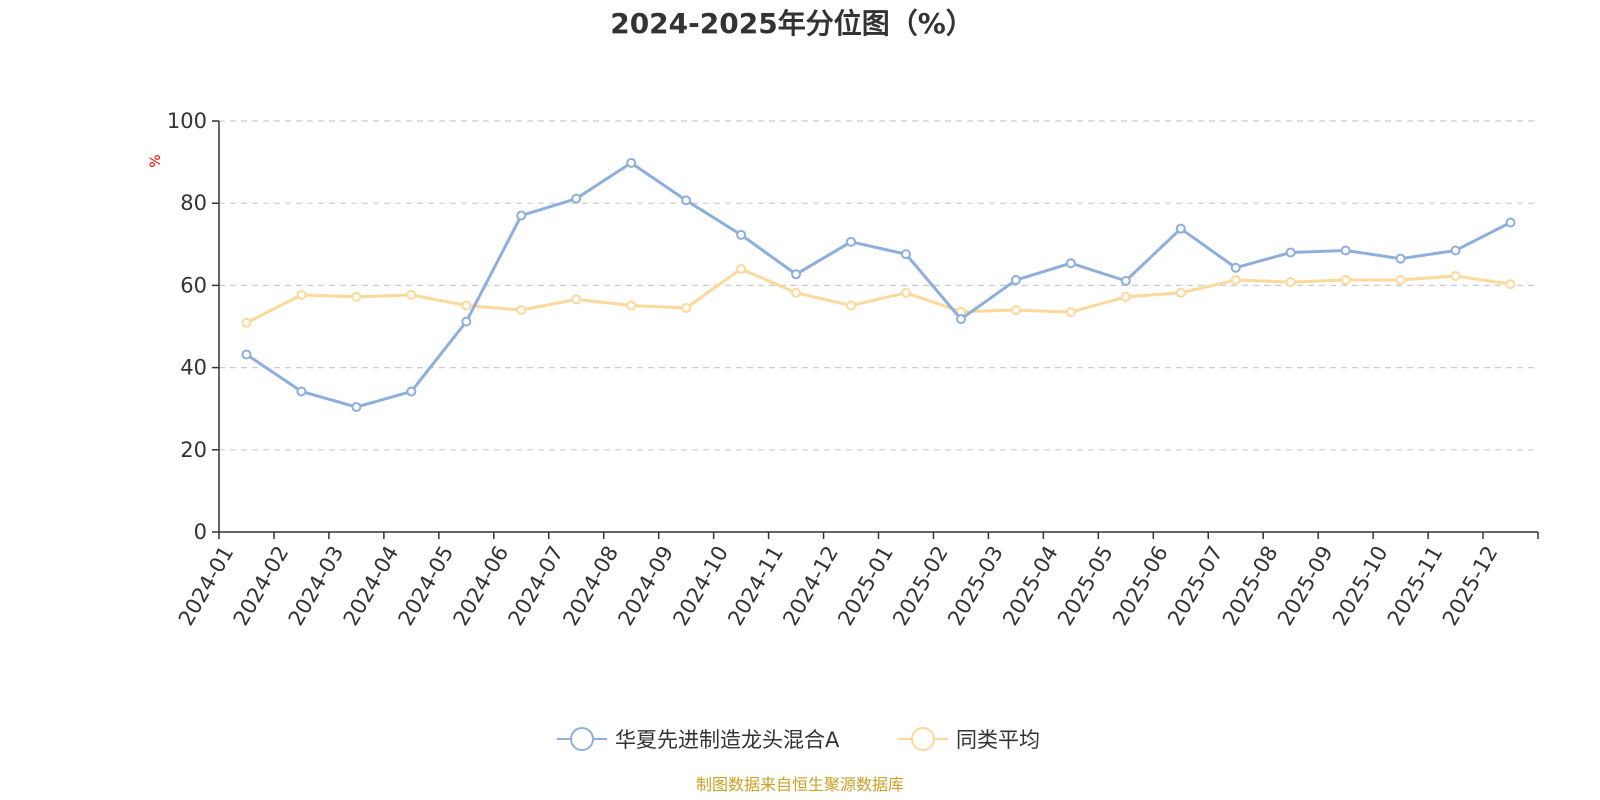 The image size is (1600, 800). Describe the element at coordinates (792, 23) in the screenshot. I see `chart-title: 2024-2025年分位图（%）` at that location.